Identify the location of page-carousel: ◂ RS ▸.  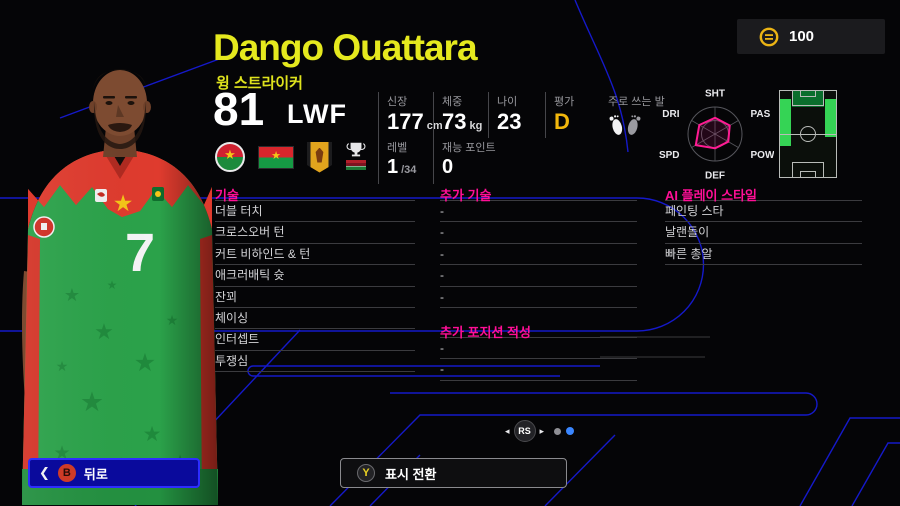
(540, 431).